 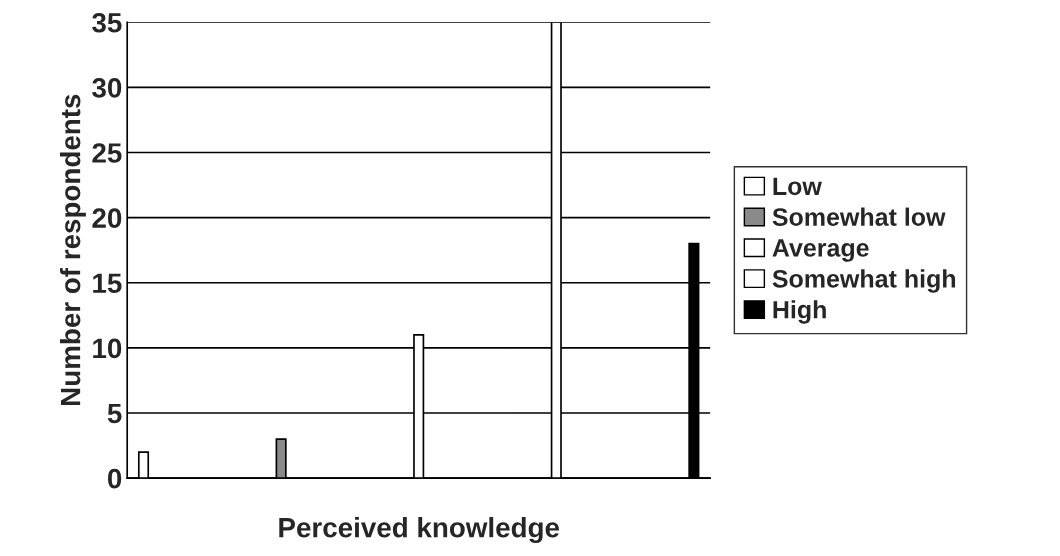 What do you see at coordinates (107, 153) in the screenshot?
I see `y-tick-label: 25` at bounding box center [107, 153].